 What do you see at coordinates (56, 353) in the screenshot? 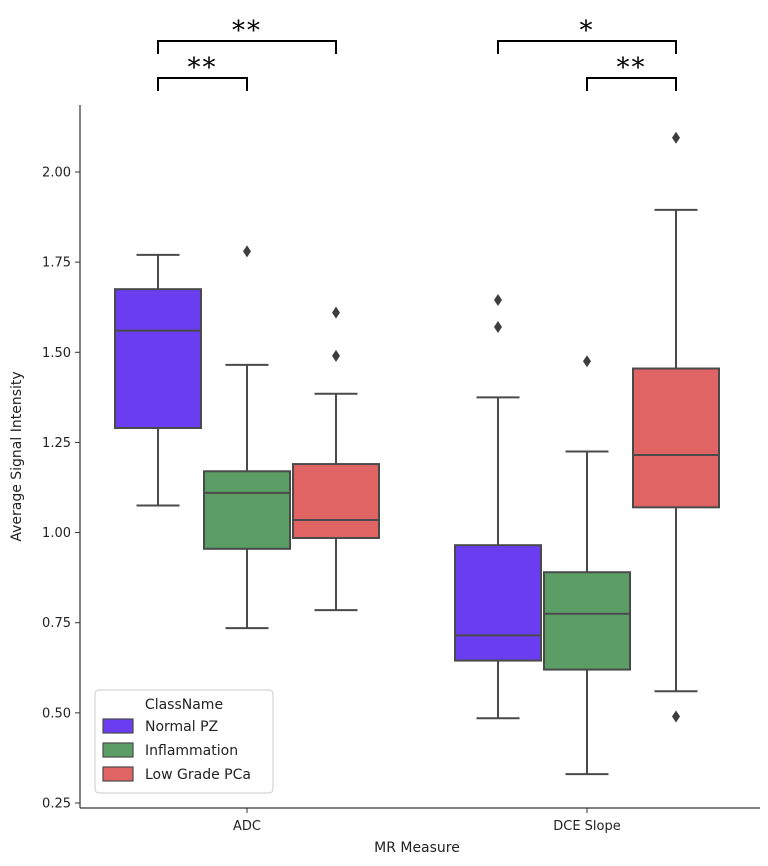
I see `y-tick-label: 1.50` at bounding box center [56, 353].